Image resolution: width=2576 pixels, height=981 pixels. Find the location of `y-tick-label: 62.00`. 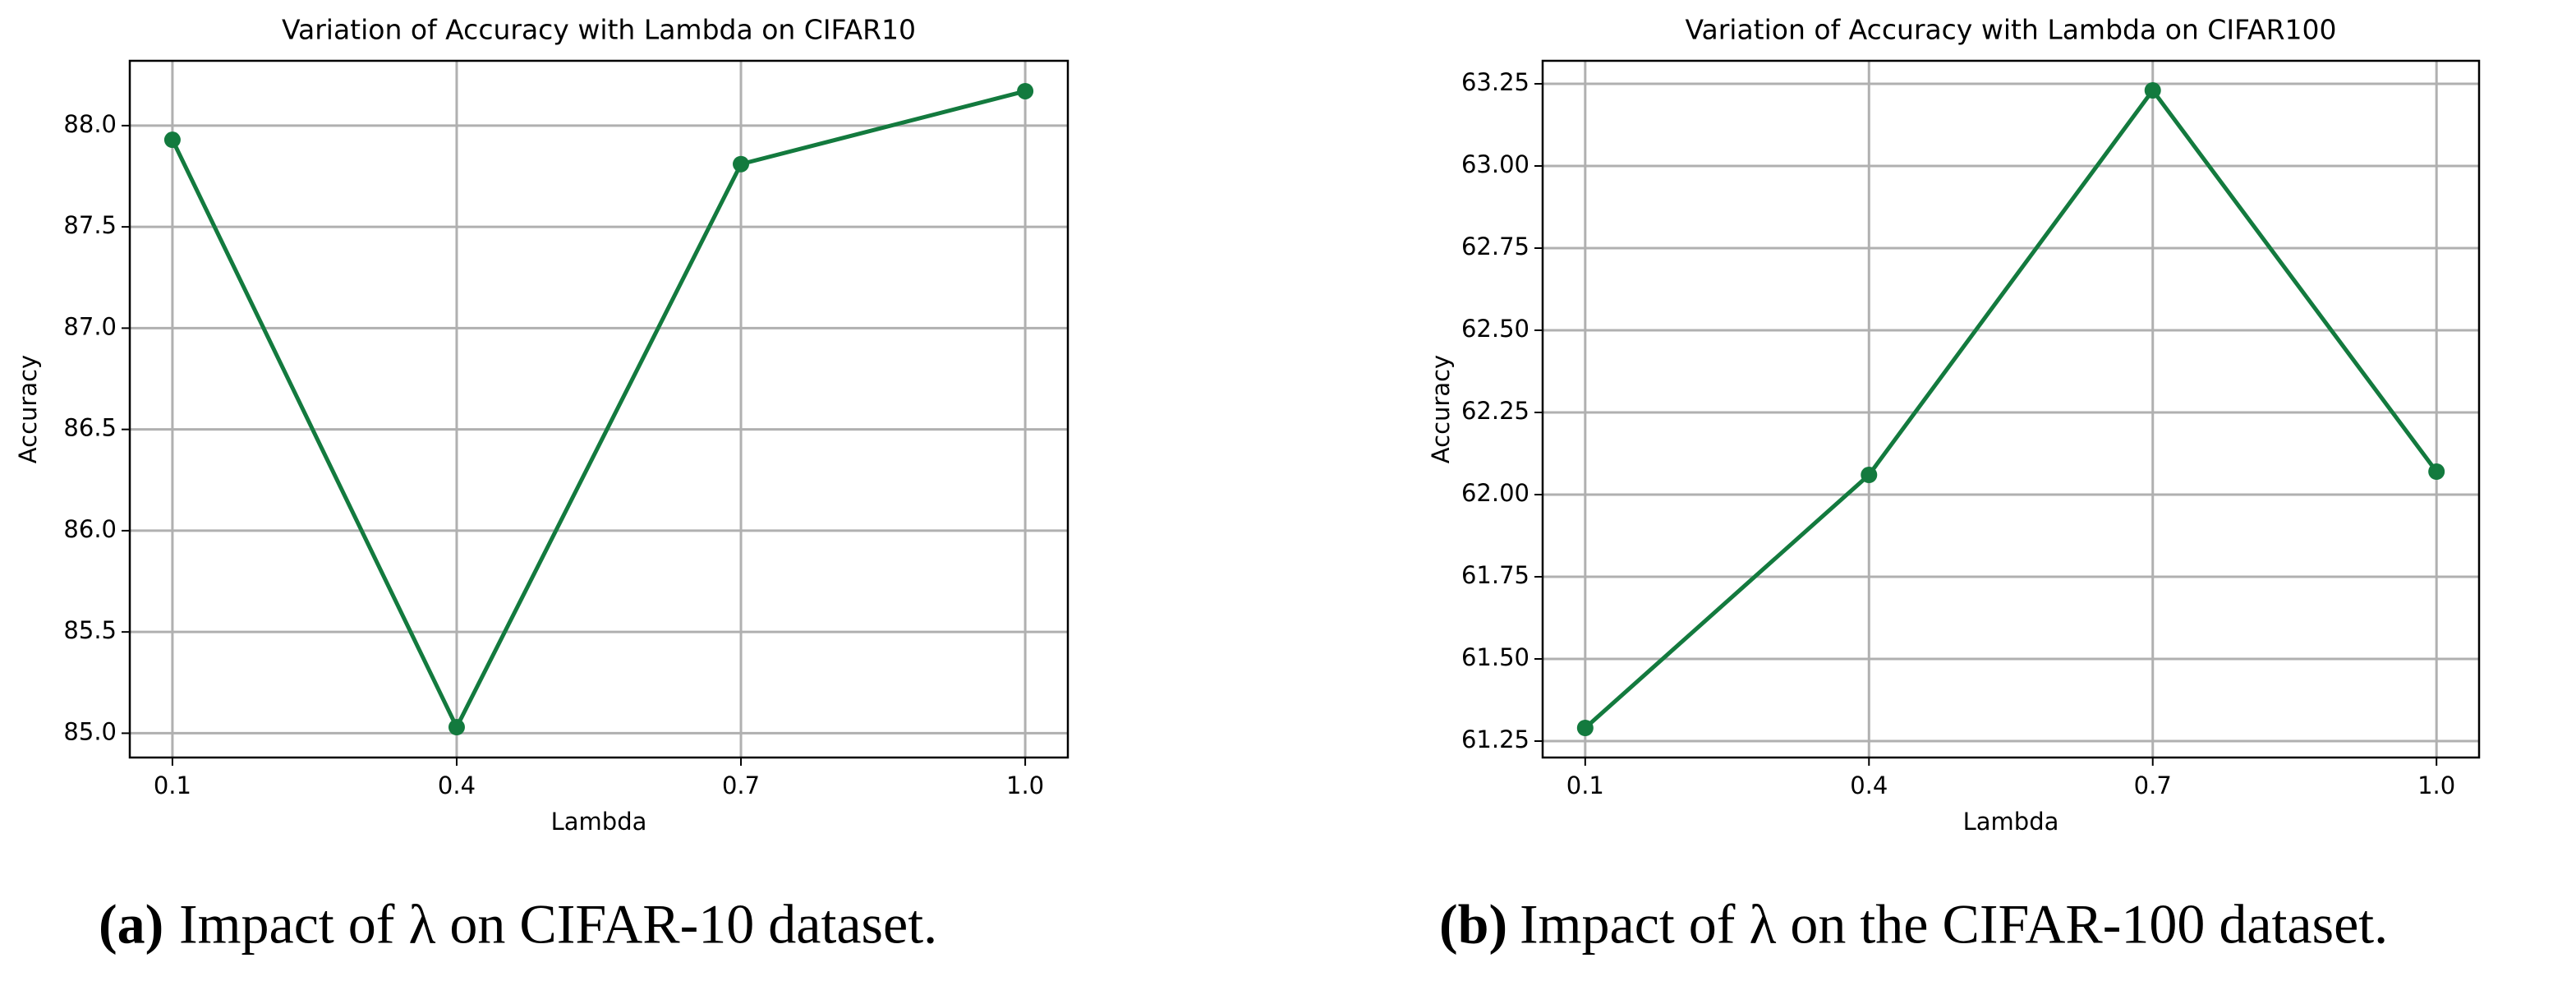

y-tick-label: 62.00 is located at coordinates (1495, 493).